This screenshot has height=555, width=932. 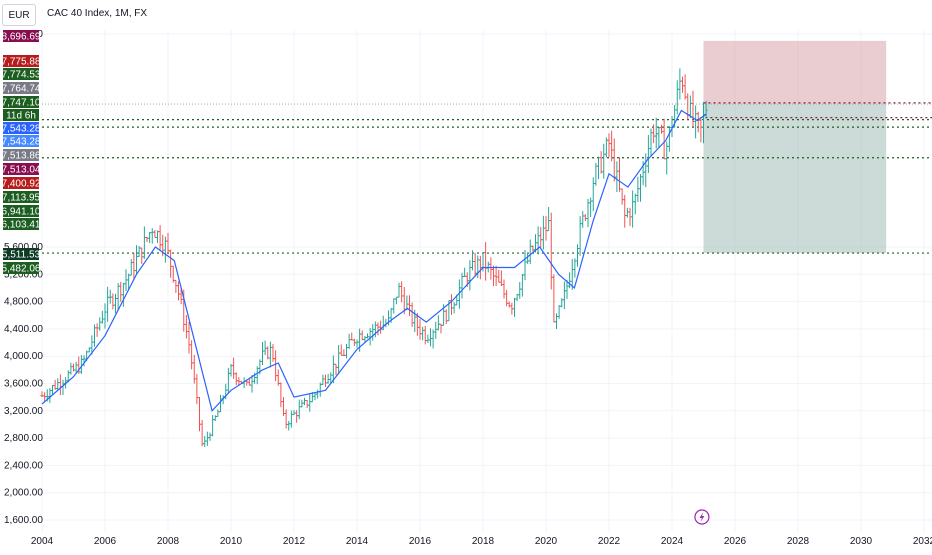 I want to click on y-tick-label-1: 2,000.00, so click(x=23, y=493).